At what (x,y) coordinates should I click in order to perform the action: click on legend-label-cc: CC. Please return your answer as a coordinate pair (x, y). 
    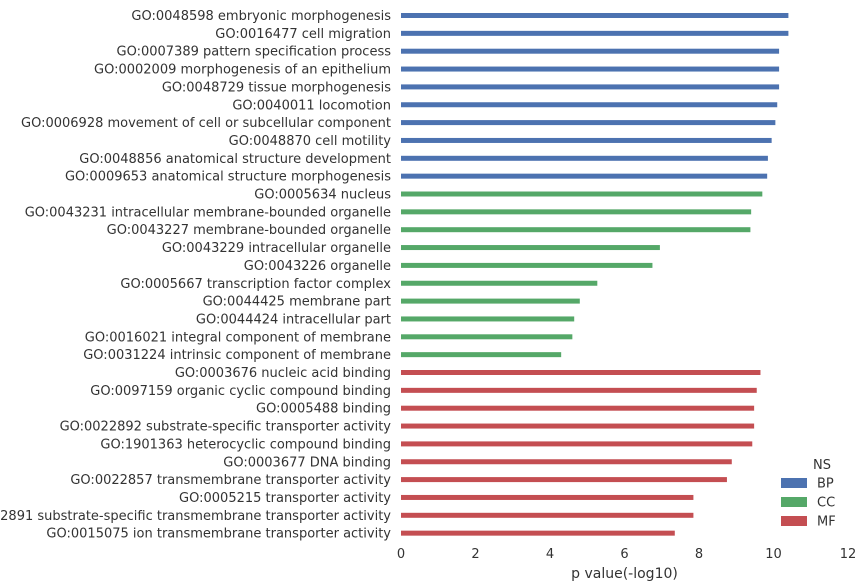
    Looking at the image, I should click on (826, 503).